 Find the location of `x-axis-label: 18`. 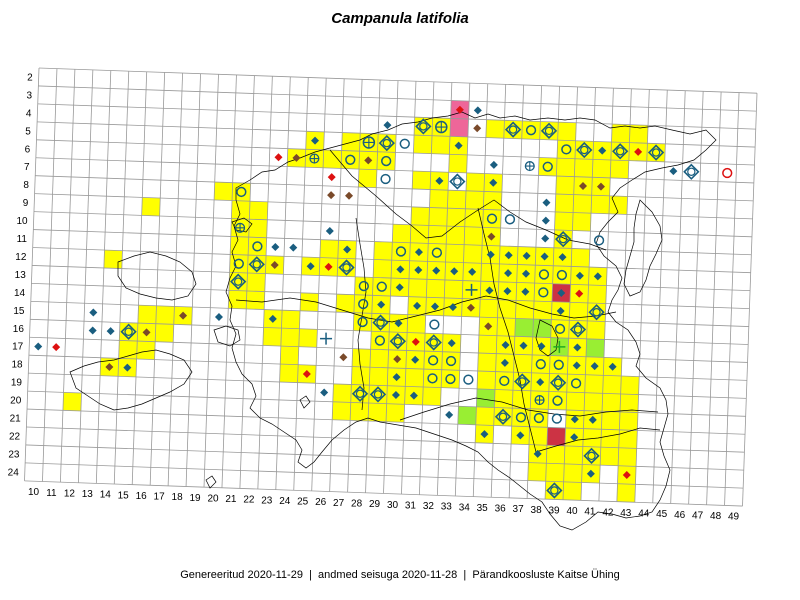

x-axis-label: 18 is located at coordinates (178, 497).